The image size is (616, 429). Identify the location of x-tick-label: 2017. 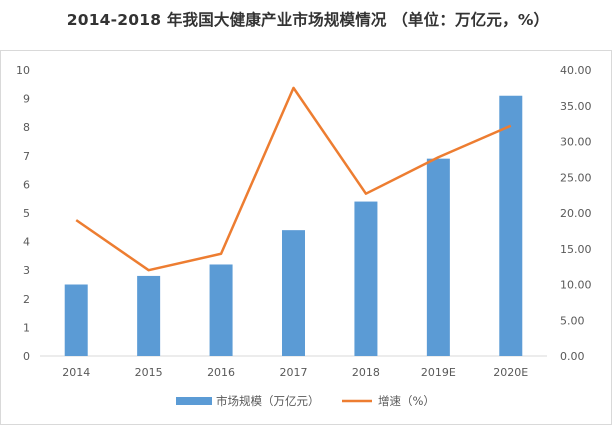
(294, 372).